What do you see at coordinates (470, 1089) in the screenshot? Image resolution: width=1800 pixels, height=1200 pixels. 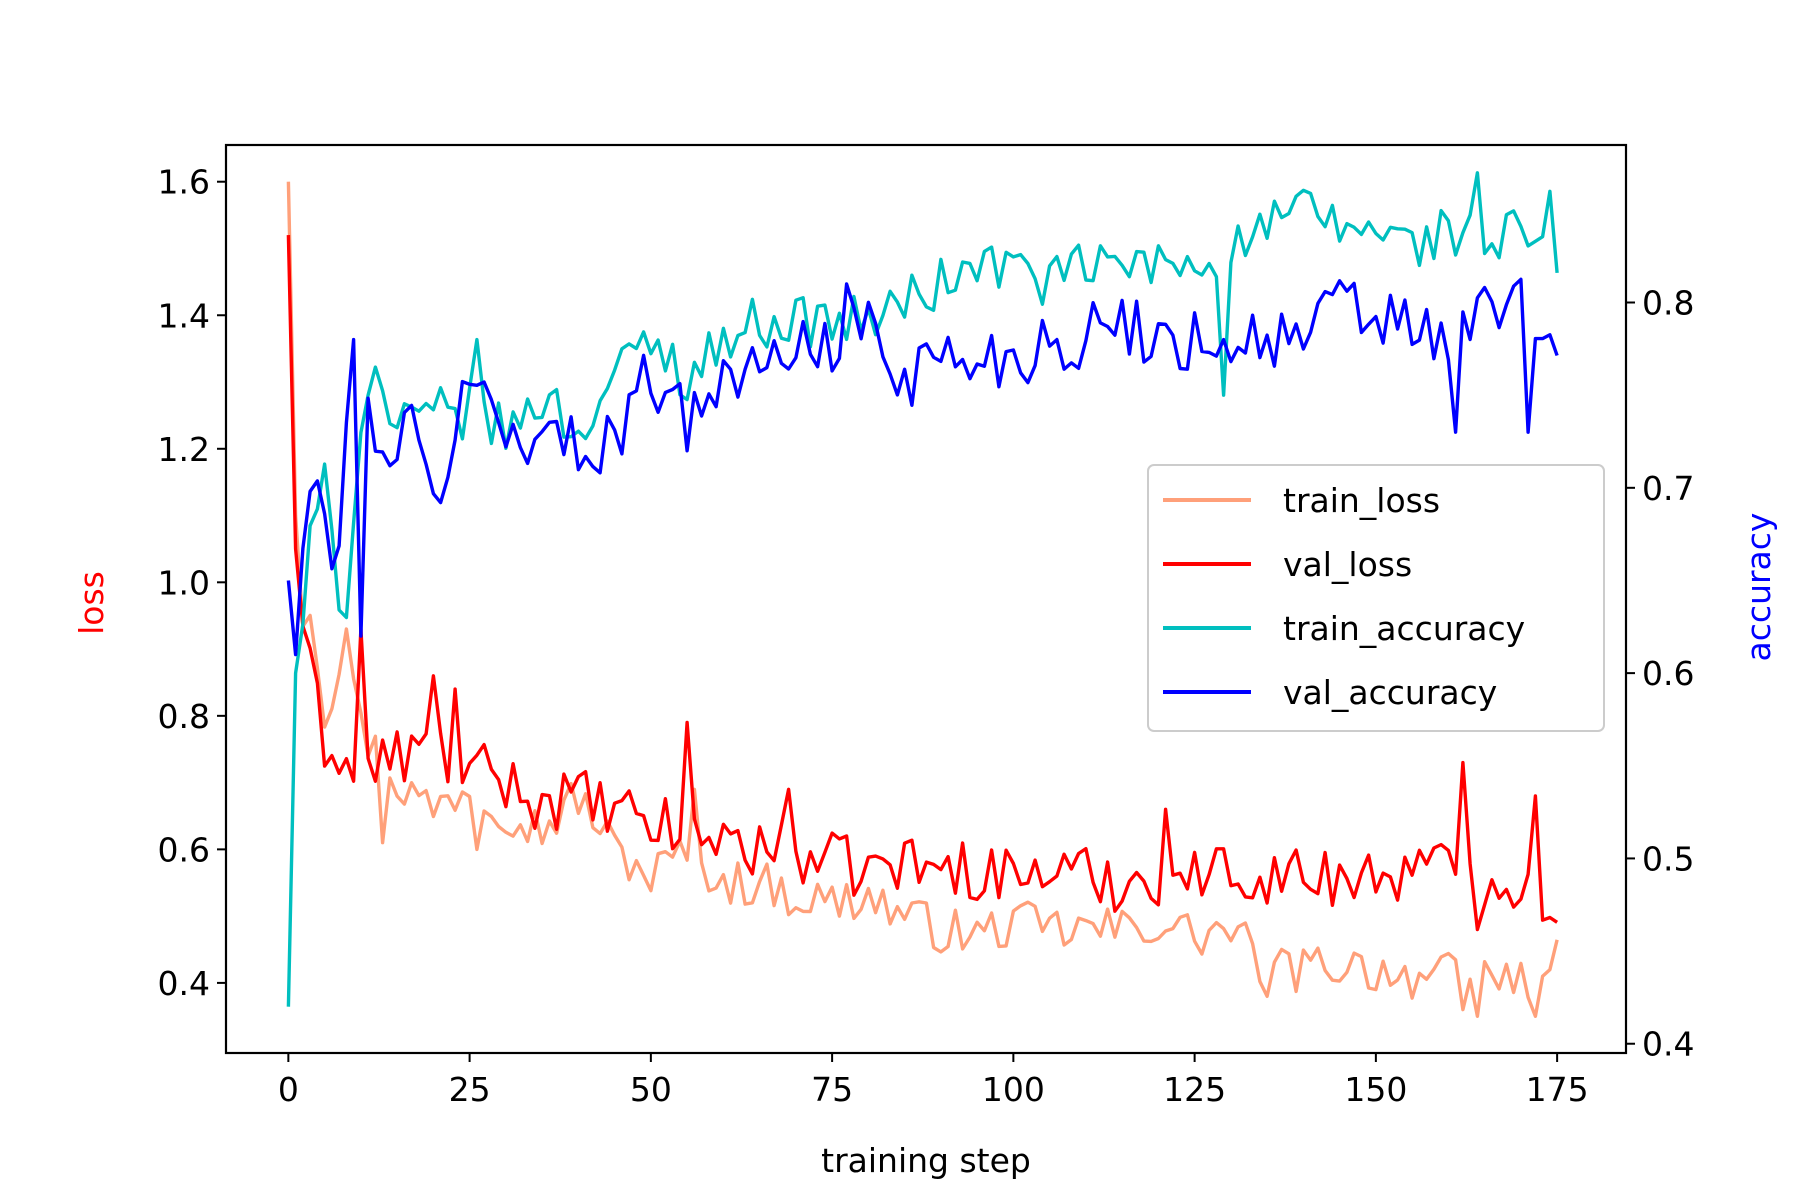 I see `x-tick-label: 25` at bounding box center [470, 1089].